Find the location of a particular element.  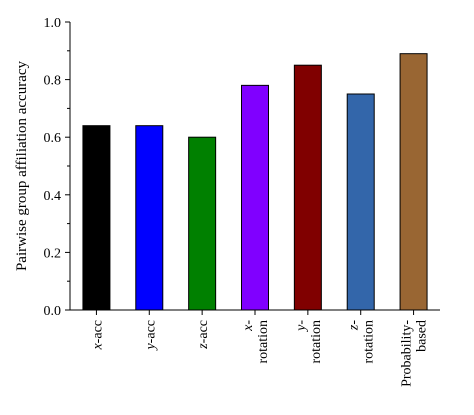

y-tick-label: 0.4 is located at coordinates (53, 196).